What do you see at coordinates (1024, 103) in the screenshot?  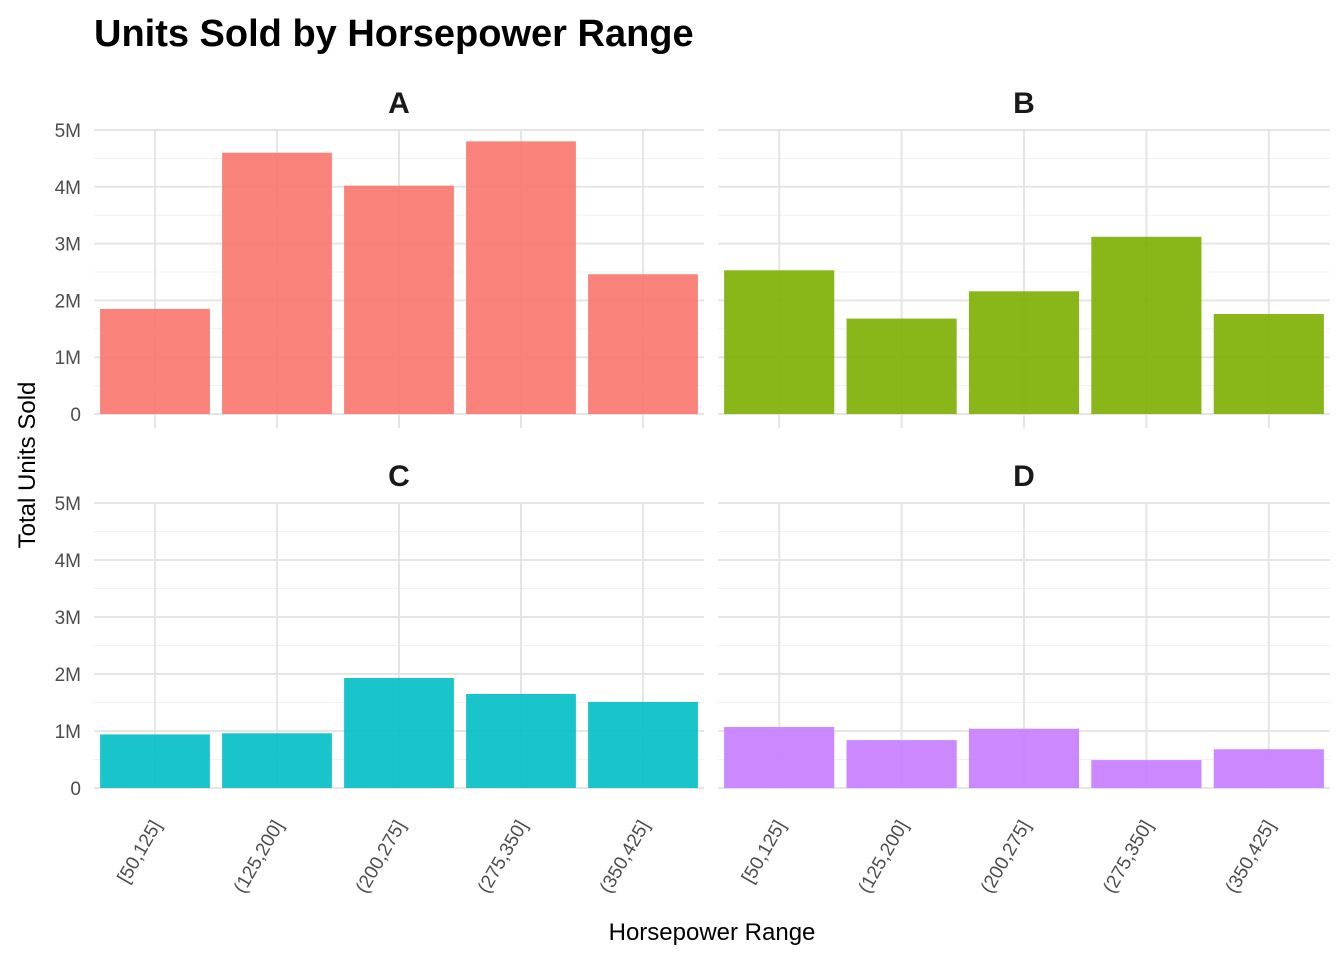 I see `facet-label-b: B` at bounding box center [1024, 103].